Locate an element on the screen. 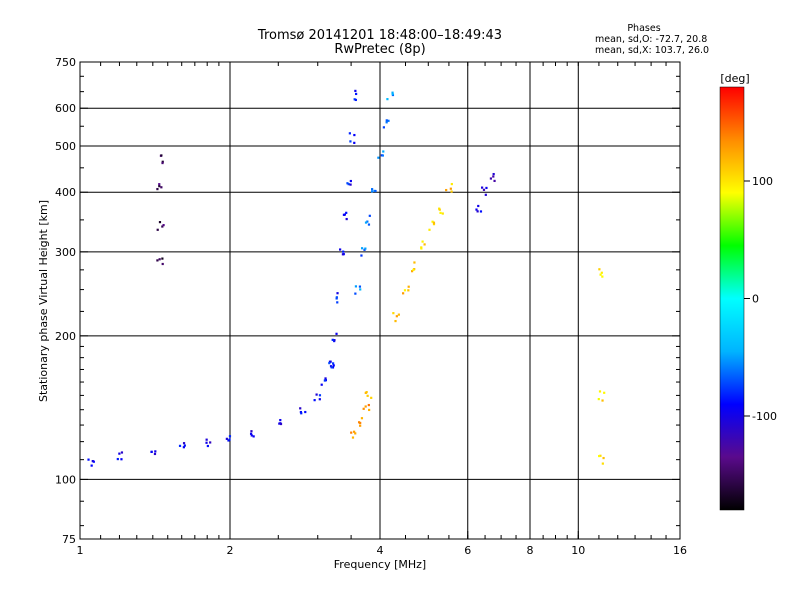 This screenshot has width=800, height=600. x-tick-label: 10 is located at coordinates (578, 550).